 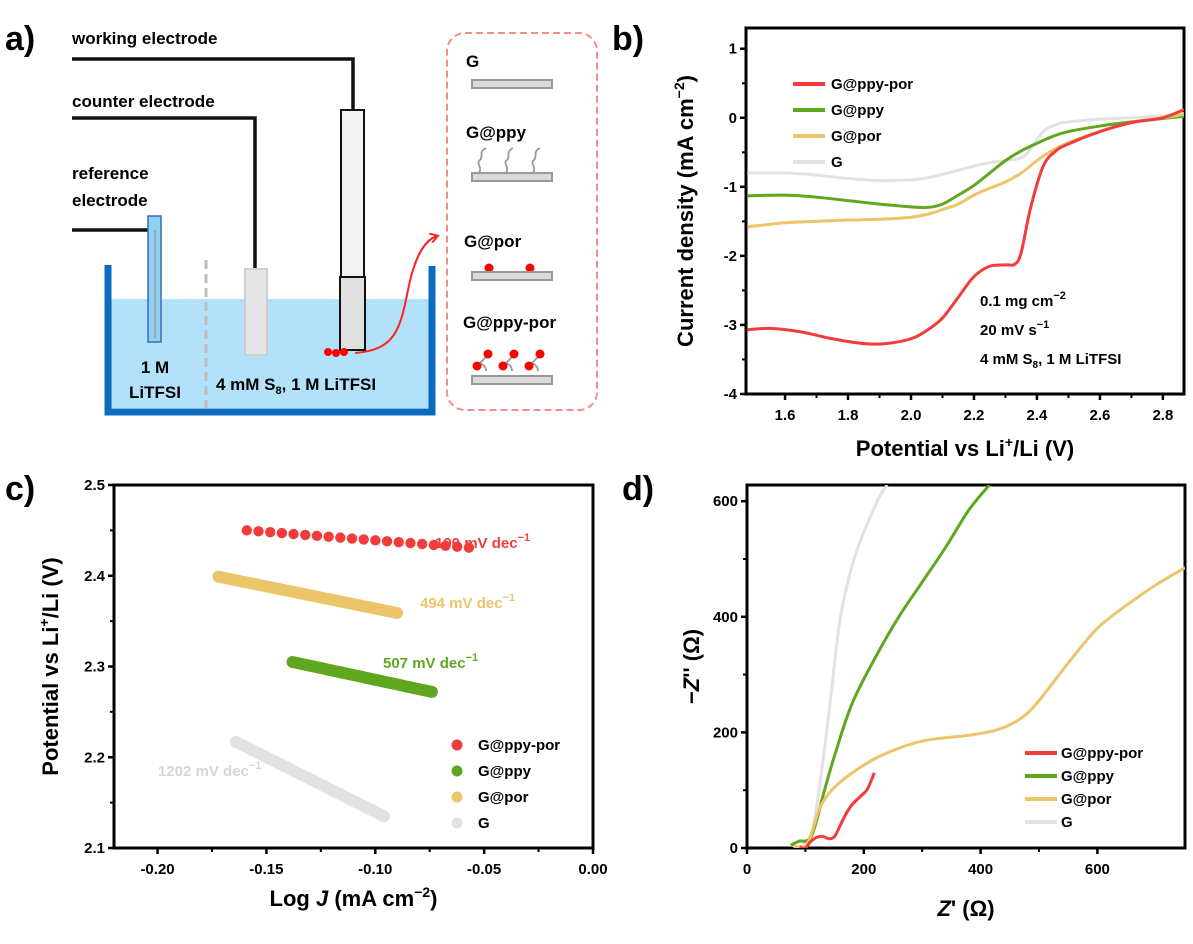 What do you see at coordinates (209, 770) in the screenshot?
I see `tafel-slope-label-g: 1202 mV dec−1` at bounding box center [209, 770].